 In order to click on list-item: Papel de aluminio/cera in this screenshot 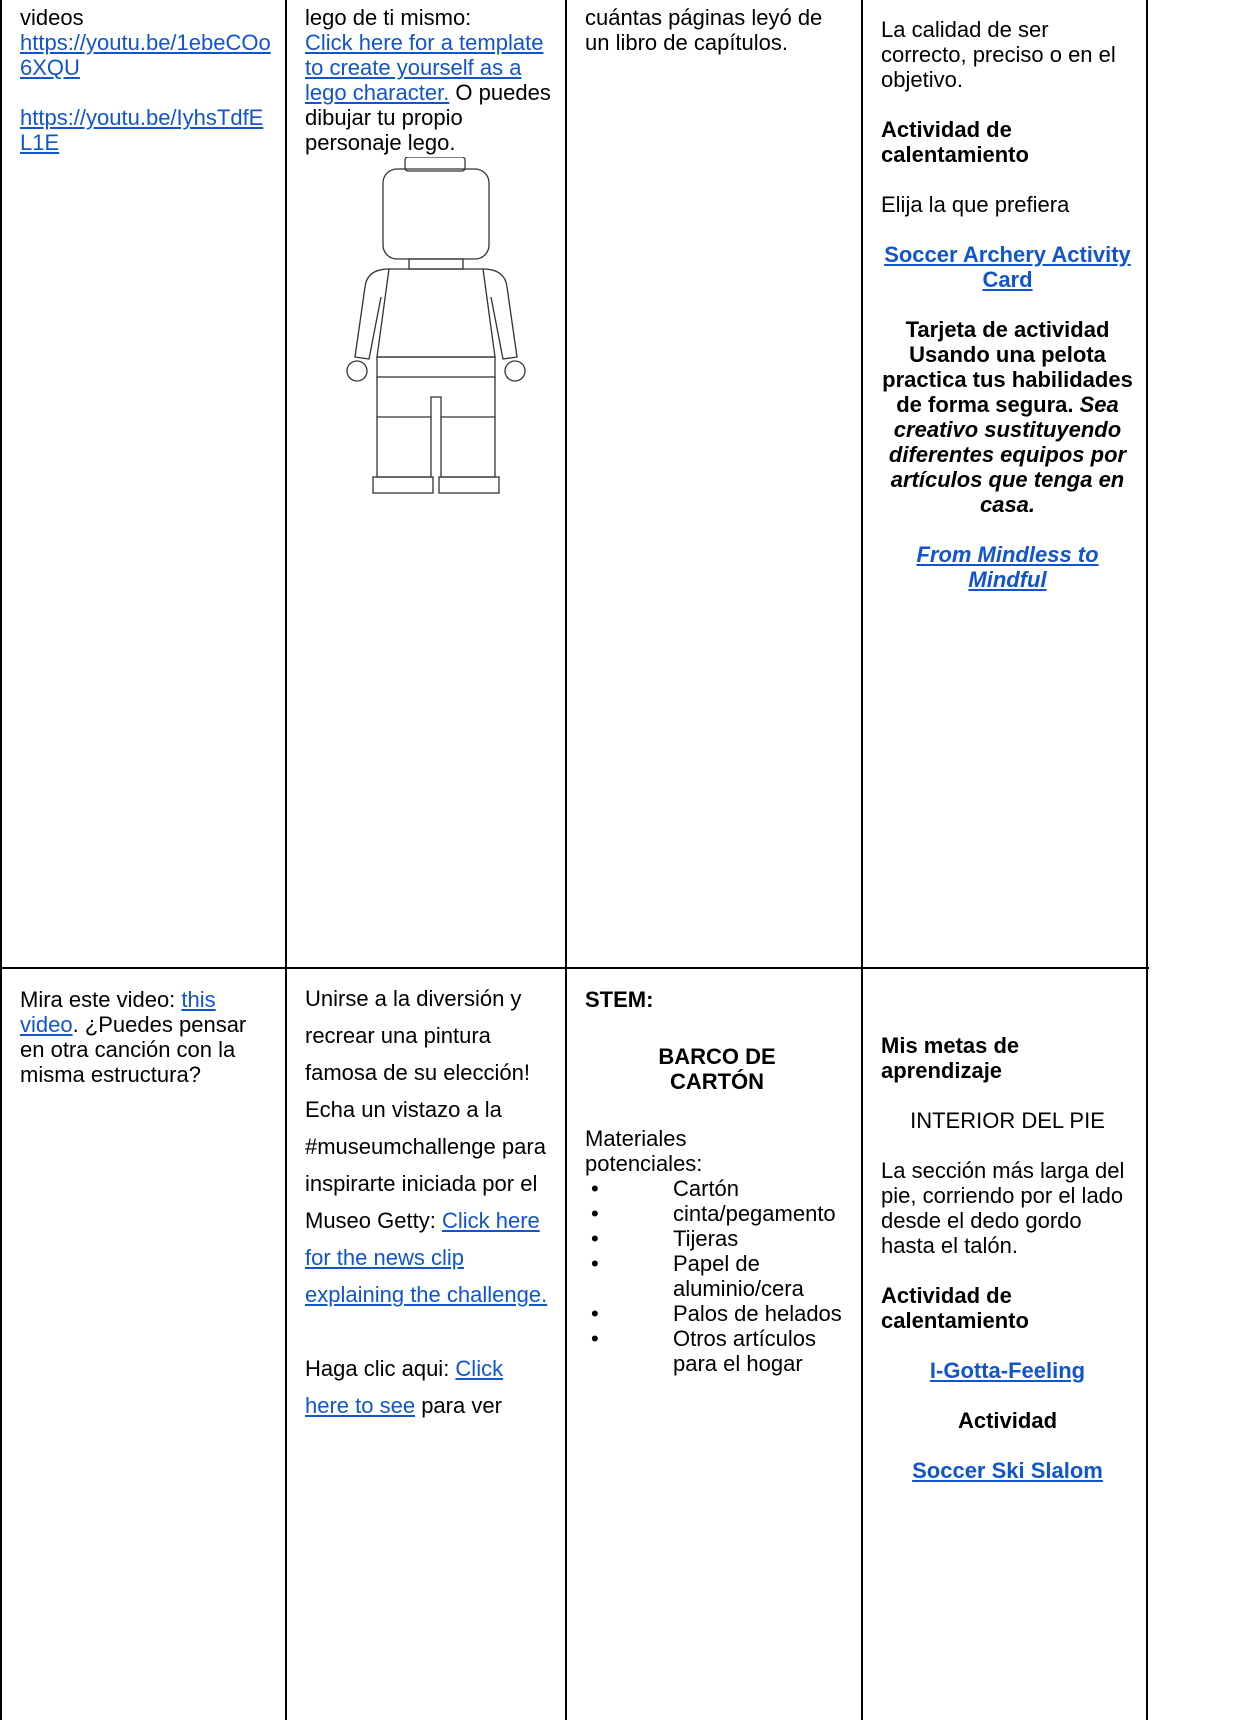, I will do `click(717, 1276)`.